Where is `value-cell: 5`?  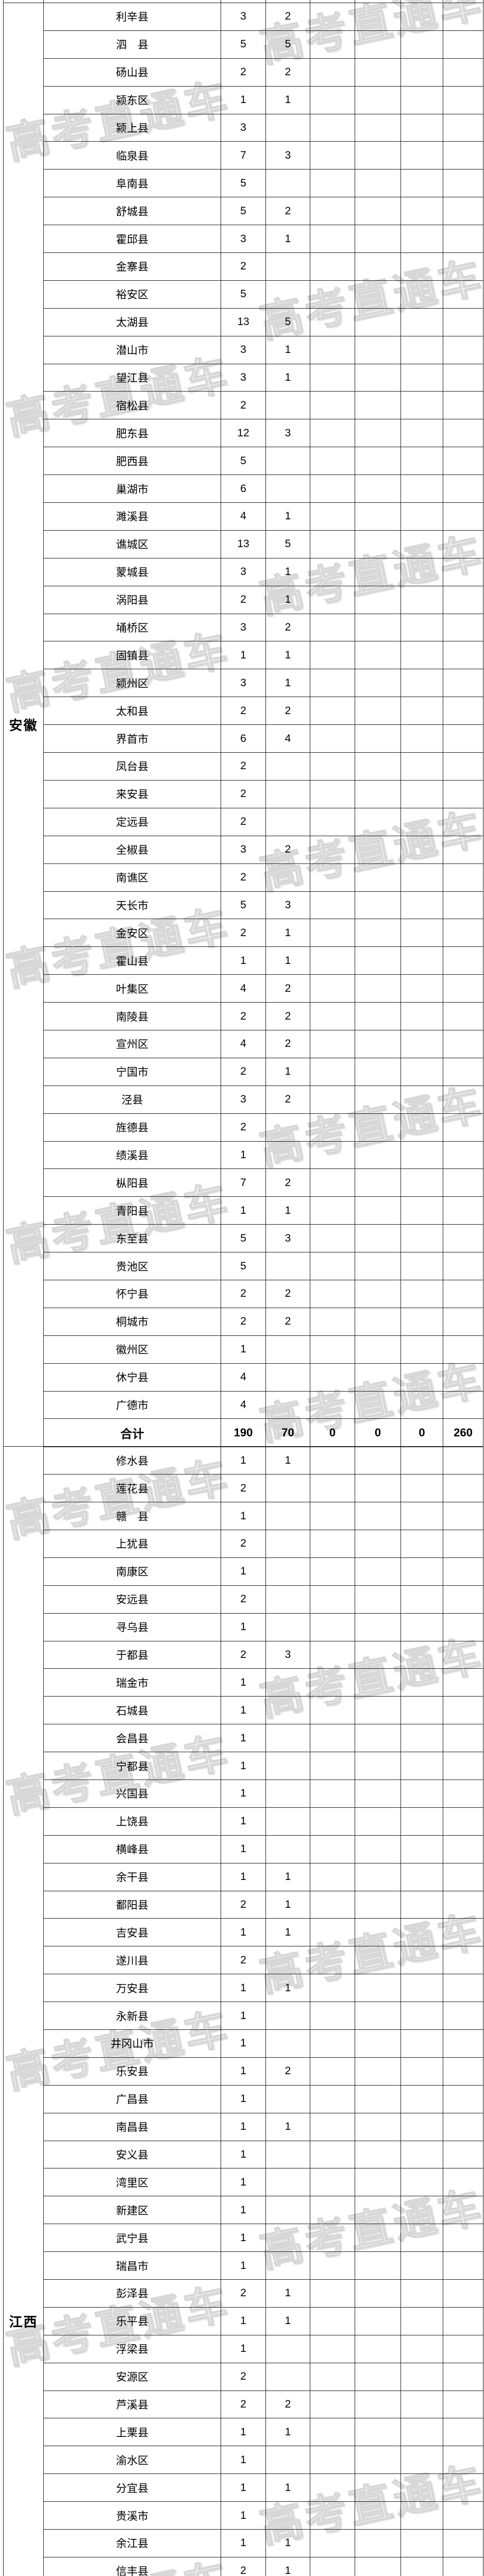
value-cell: 5 is located at coordinates (287, 322).